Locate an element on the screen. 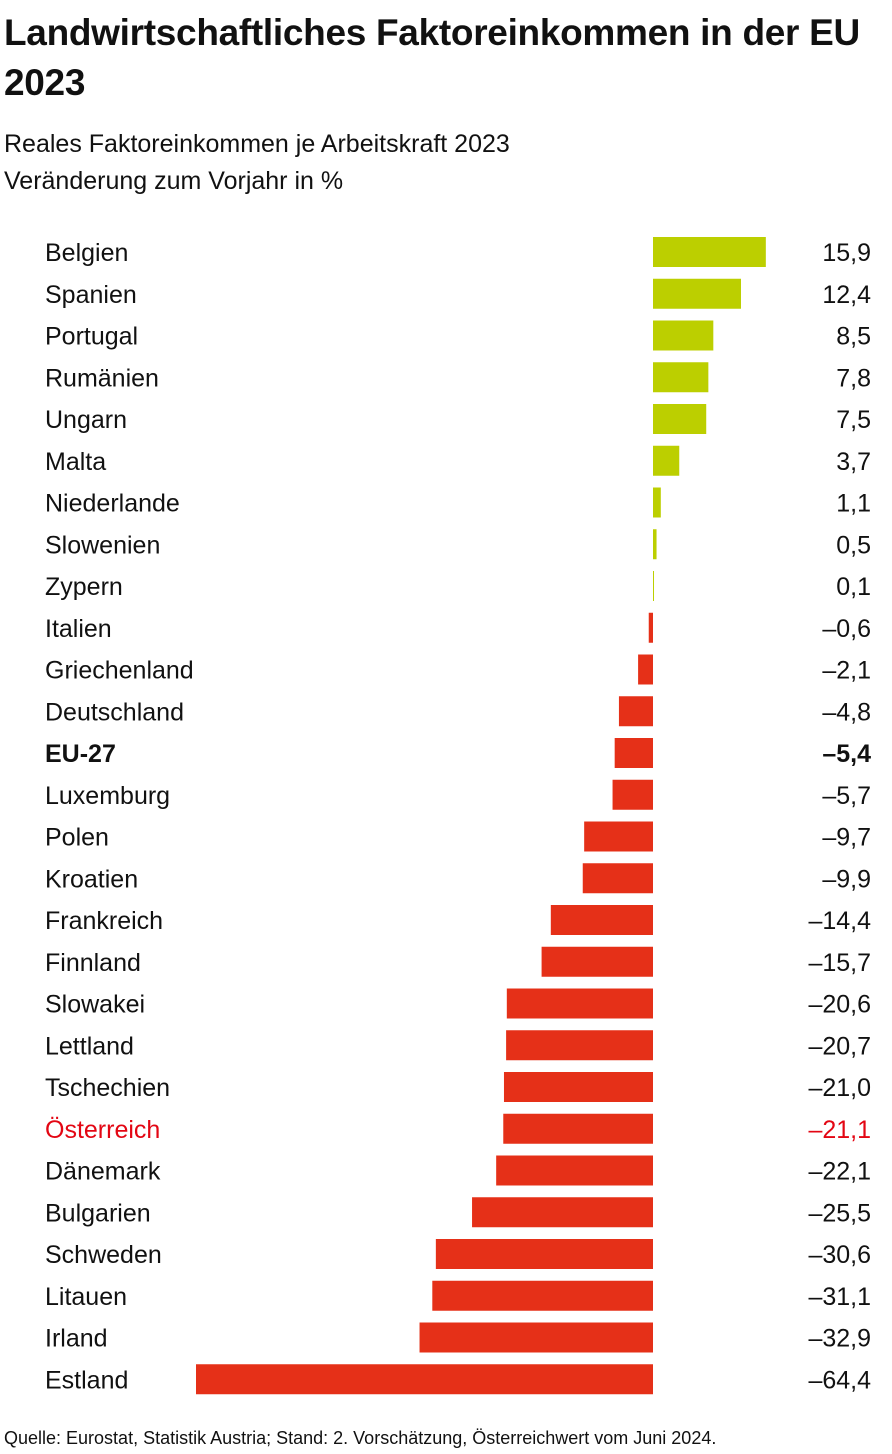  subtitle-line-2: Veränderung zum Vorjahr in % is located at coordinates (174, 181).